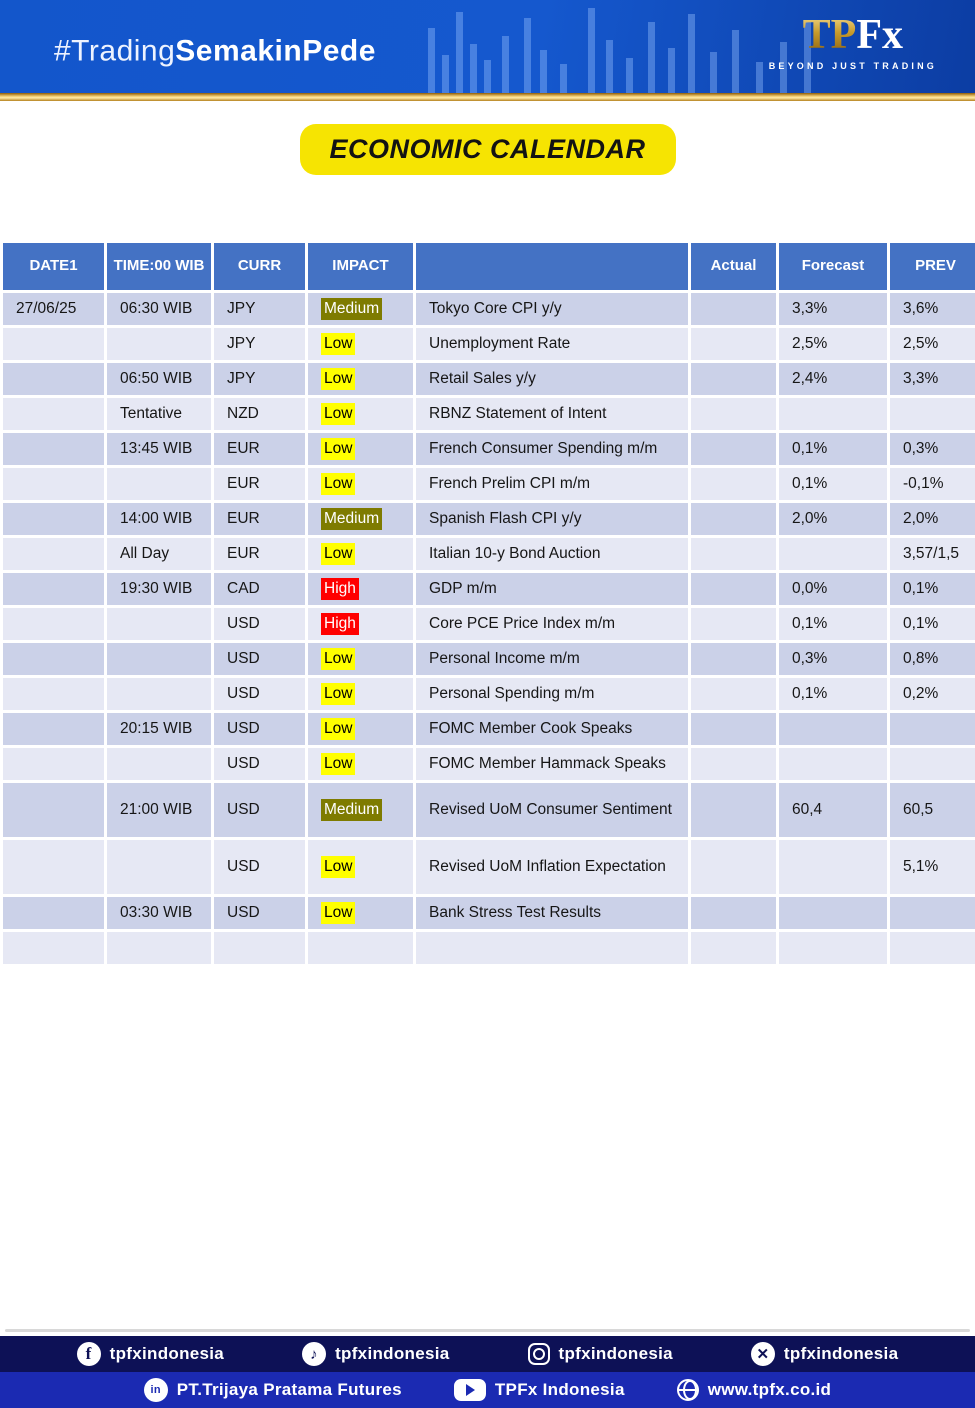  What do you see at coordinates (833, 266) in the screenshot?
I see `column-header-forecast: Forecast` at bounding box center [833, 266].